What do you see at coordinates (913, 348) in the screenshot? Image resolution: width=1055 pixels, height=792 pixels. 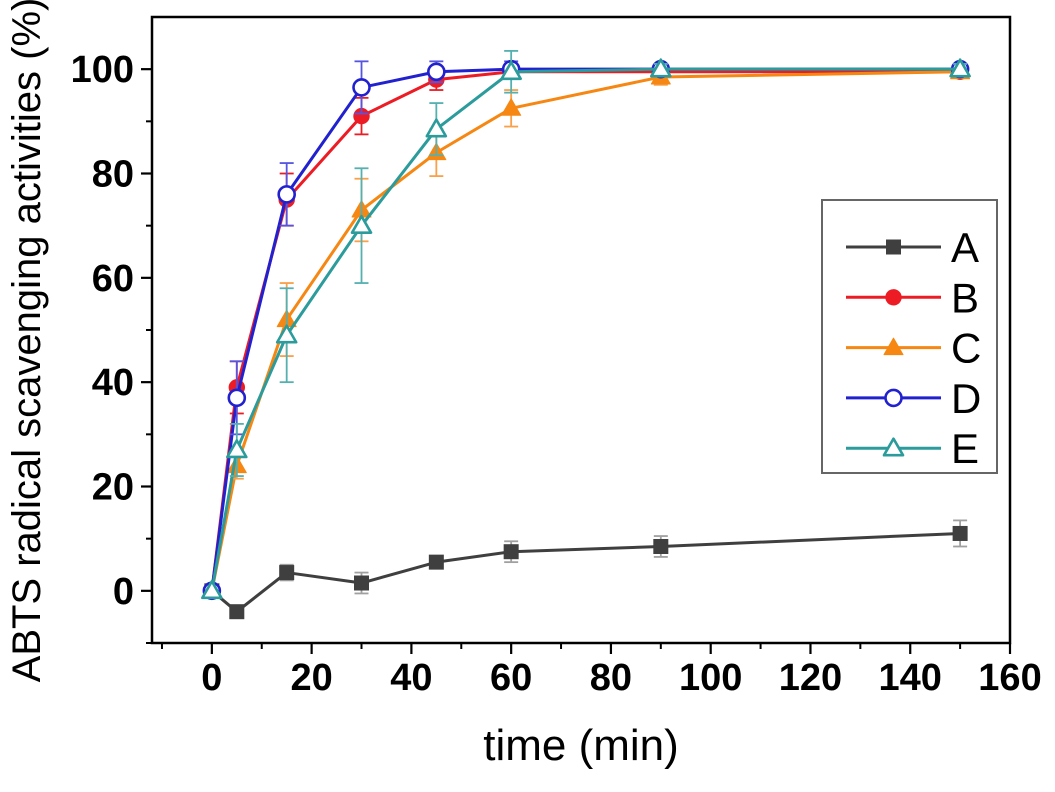 I see `legend-item-C: C` at bounding box center [913, 348].